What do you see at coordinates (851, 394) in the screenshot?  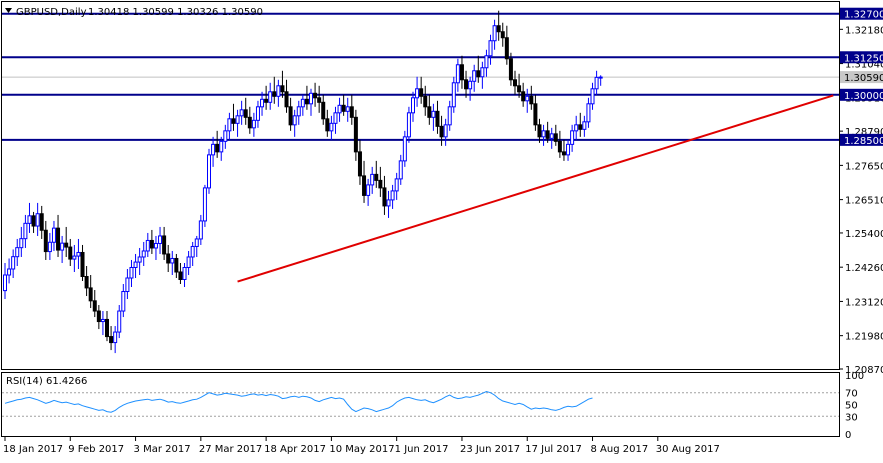 I see `rsi-tick-label: 70` at bounding box center [851, 394].